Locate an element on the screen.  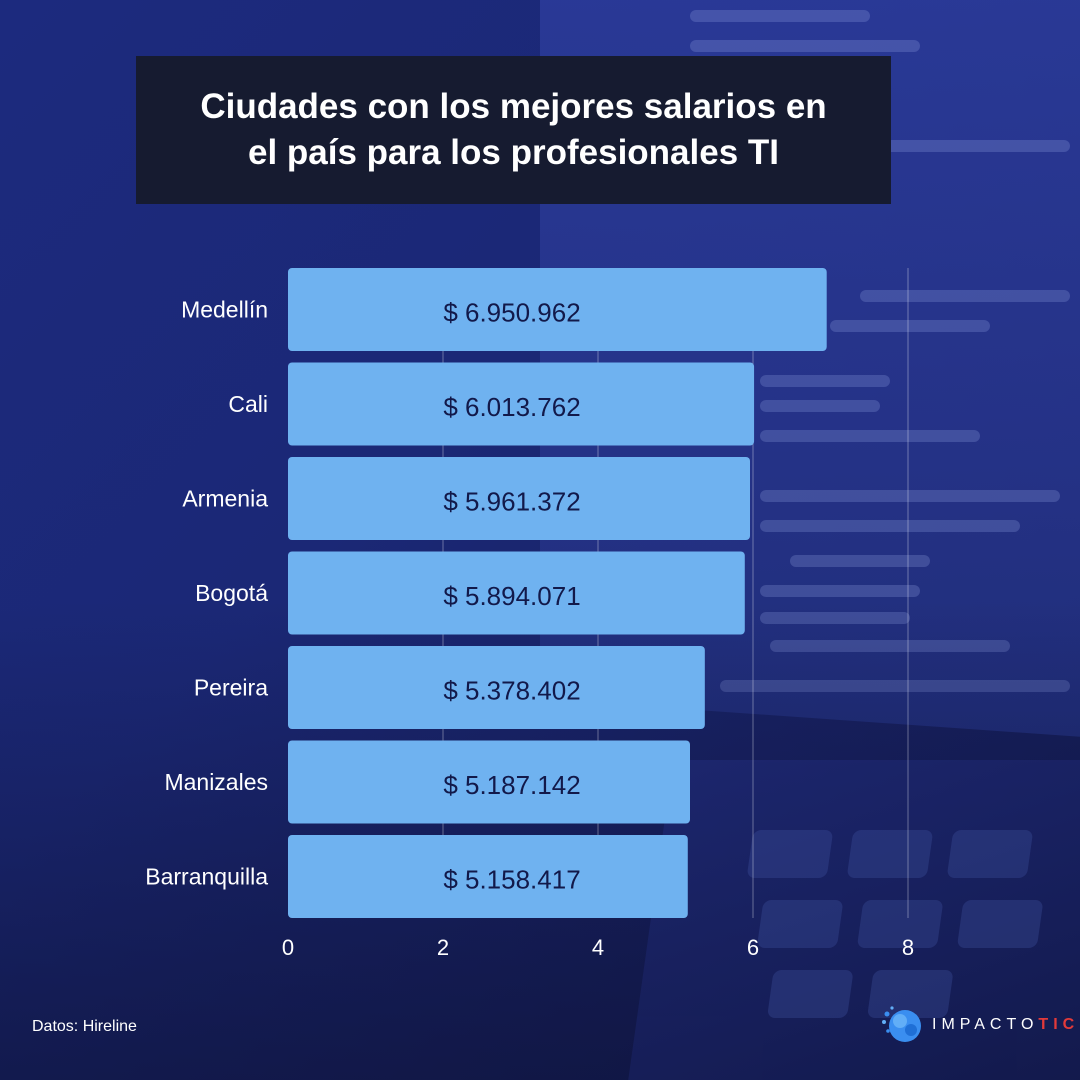
x-tick-label: 6 is located at coordinates (753, 947).